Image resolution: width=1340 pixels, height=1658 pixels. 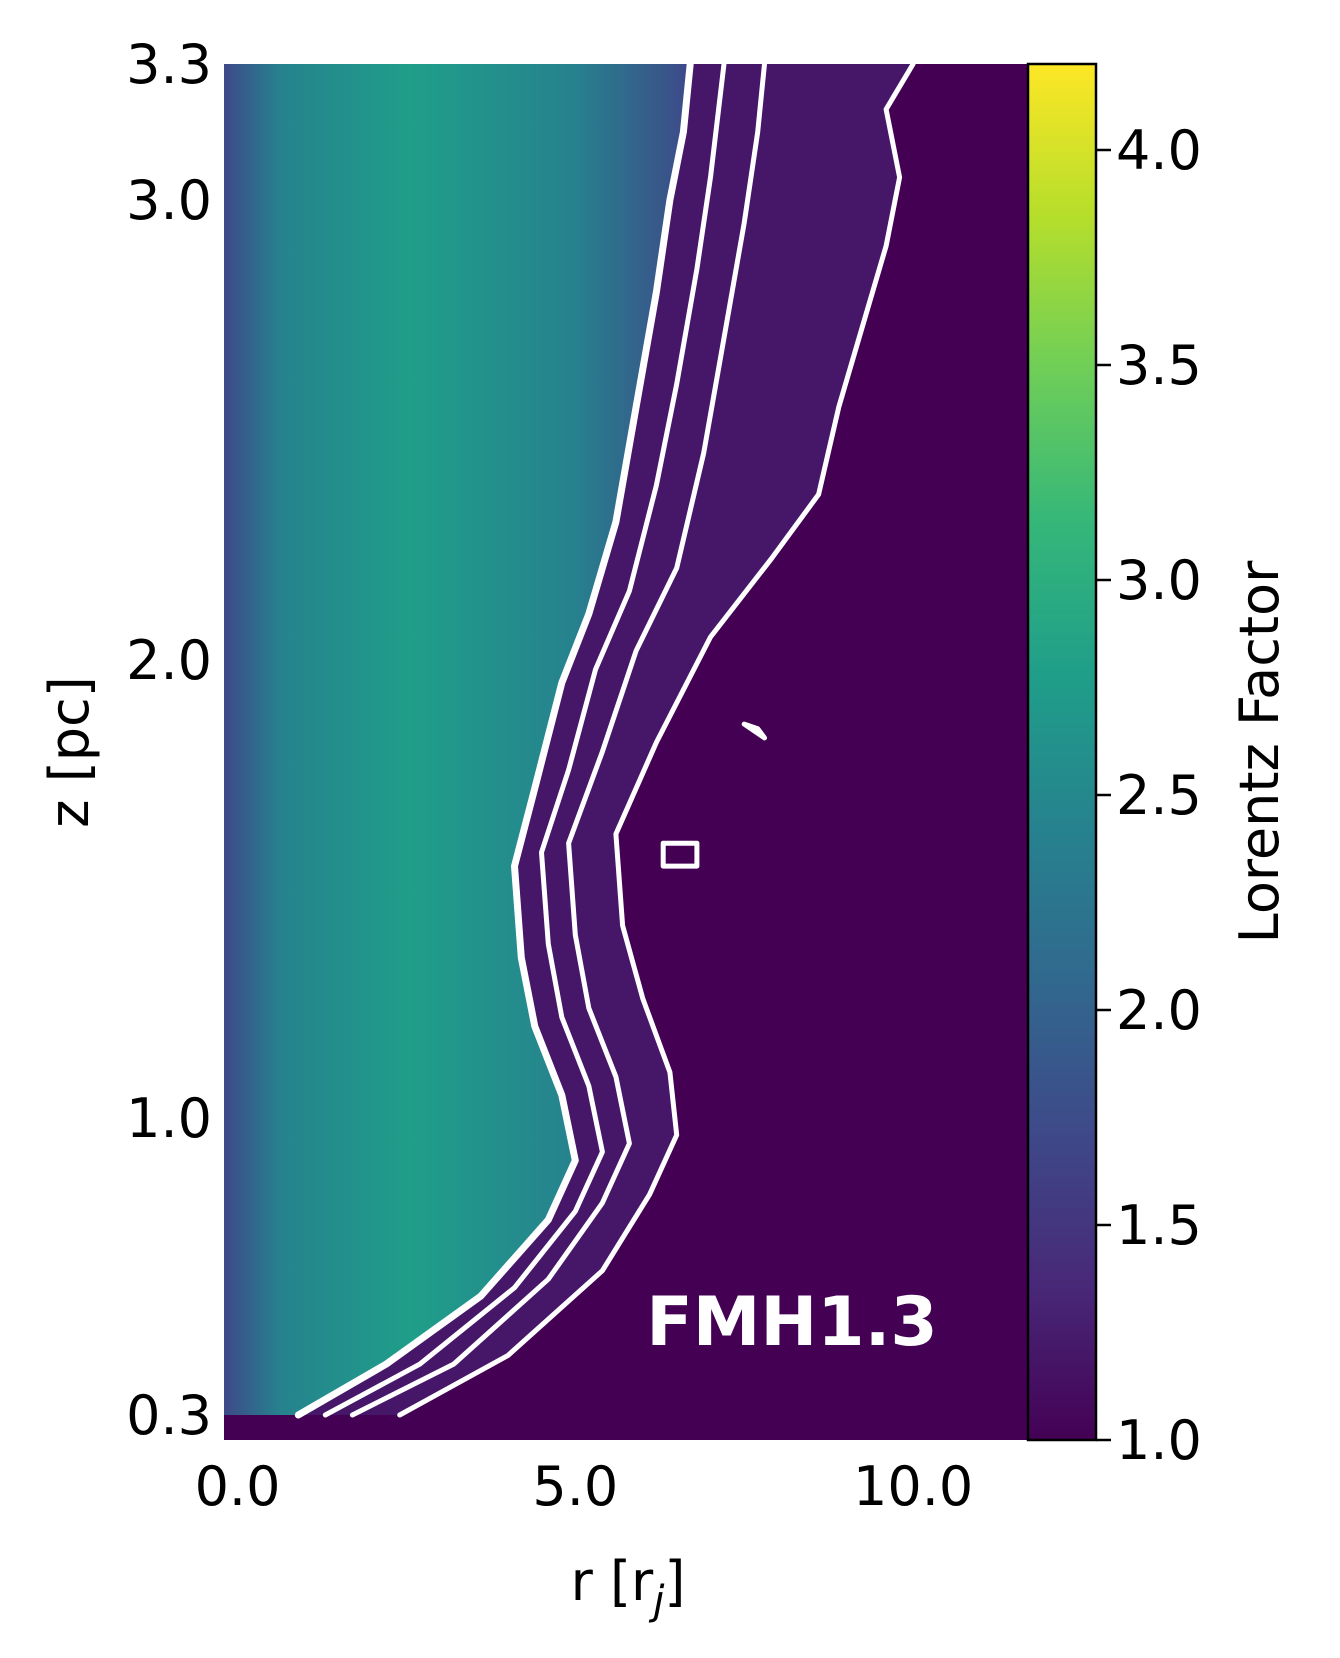 I want to click on x-tick-label: 10.0, so click(x=913, y=1486).